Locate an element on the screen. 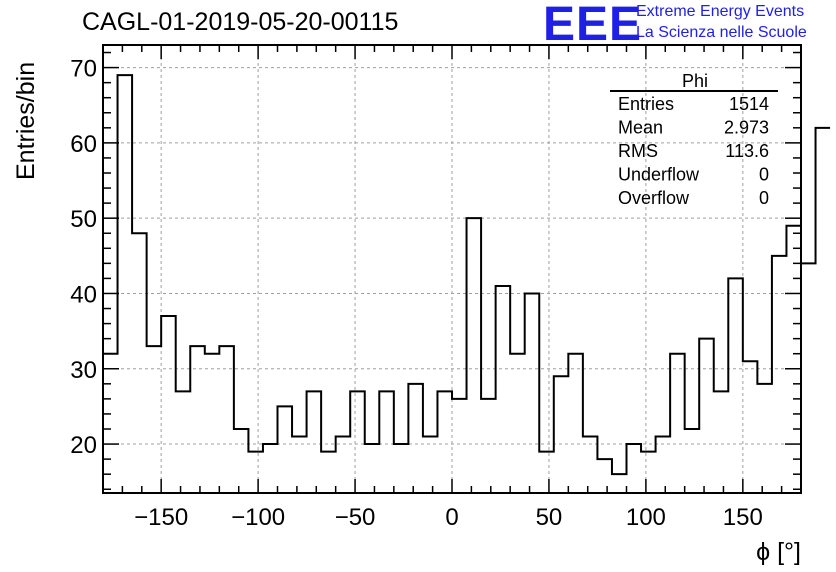  x-tick-label: −150 is located at coordinates (161, 517).